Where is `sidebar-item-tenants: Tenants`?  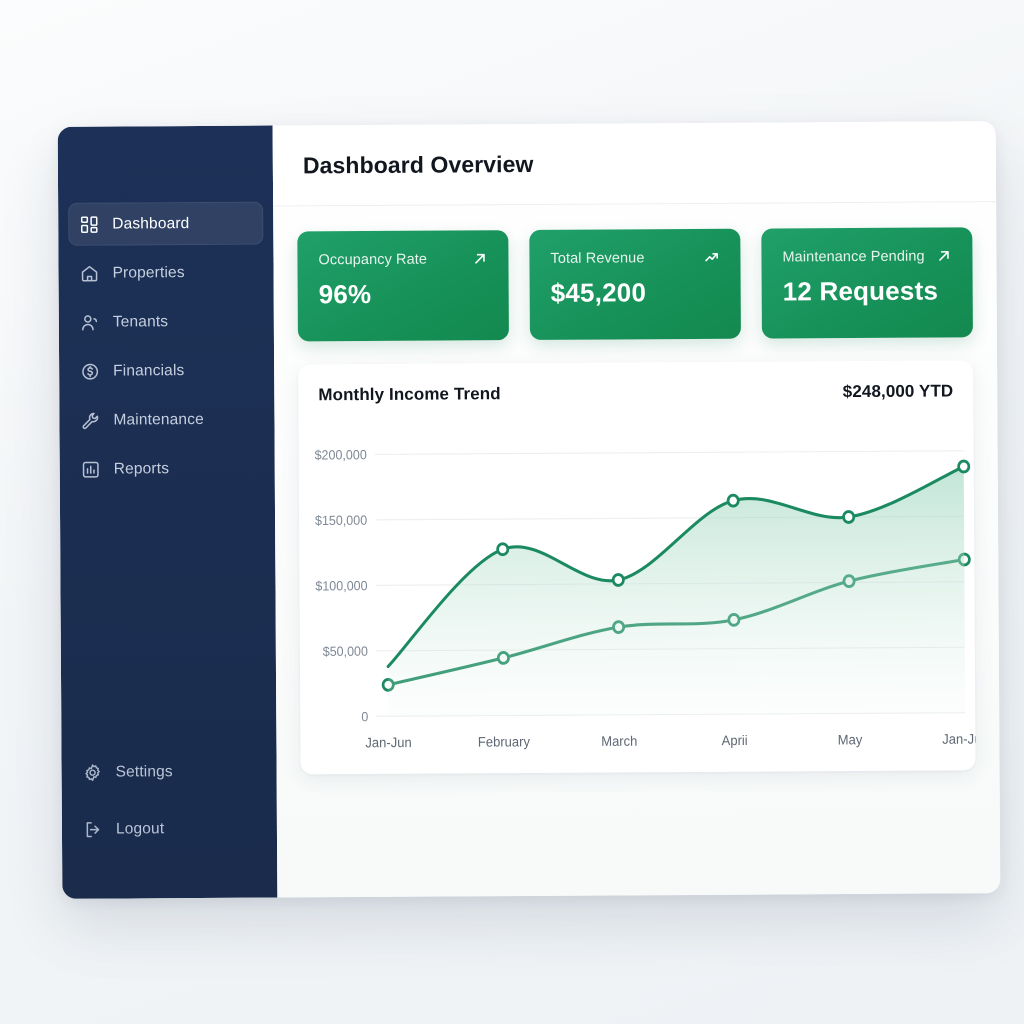 sidebar-item-tenants: Tenants is located at coordinates (166, 322).